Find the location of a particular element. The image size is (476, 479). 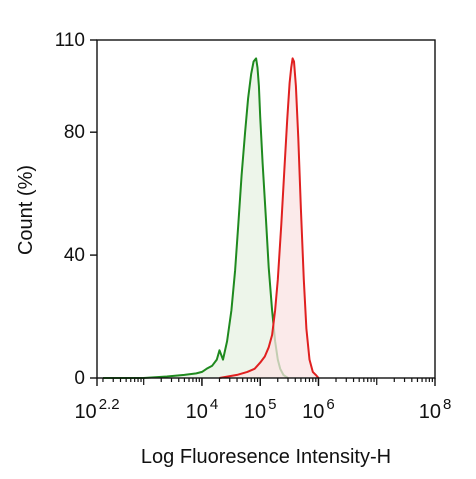

series-1-line is located at coordinates (269, 218).